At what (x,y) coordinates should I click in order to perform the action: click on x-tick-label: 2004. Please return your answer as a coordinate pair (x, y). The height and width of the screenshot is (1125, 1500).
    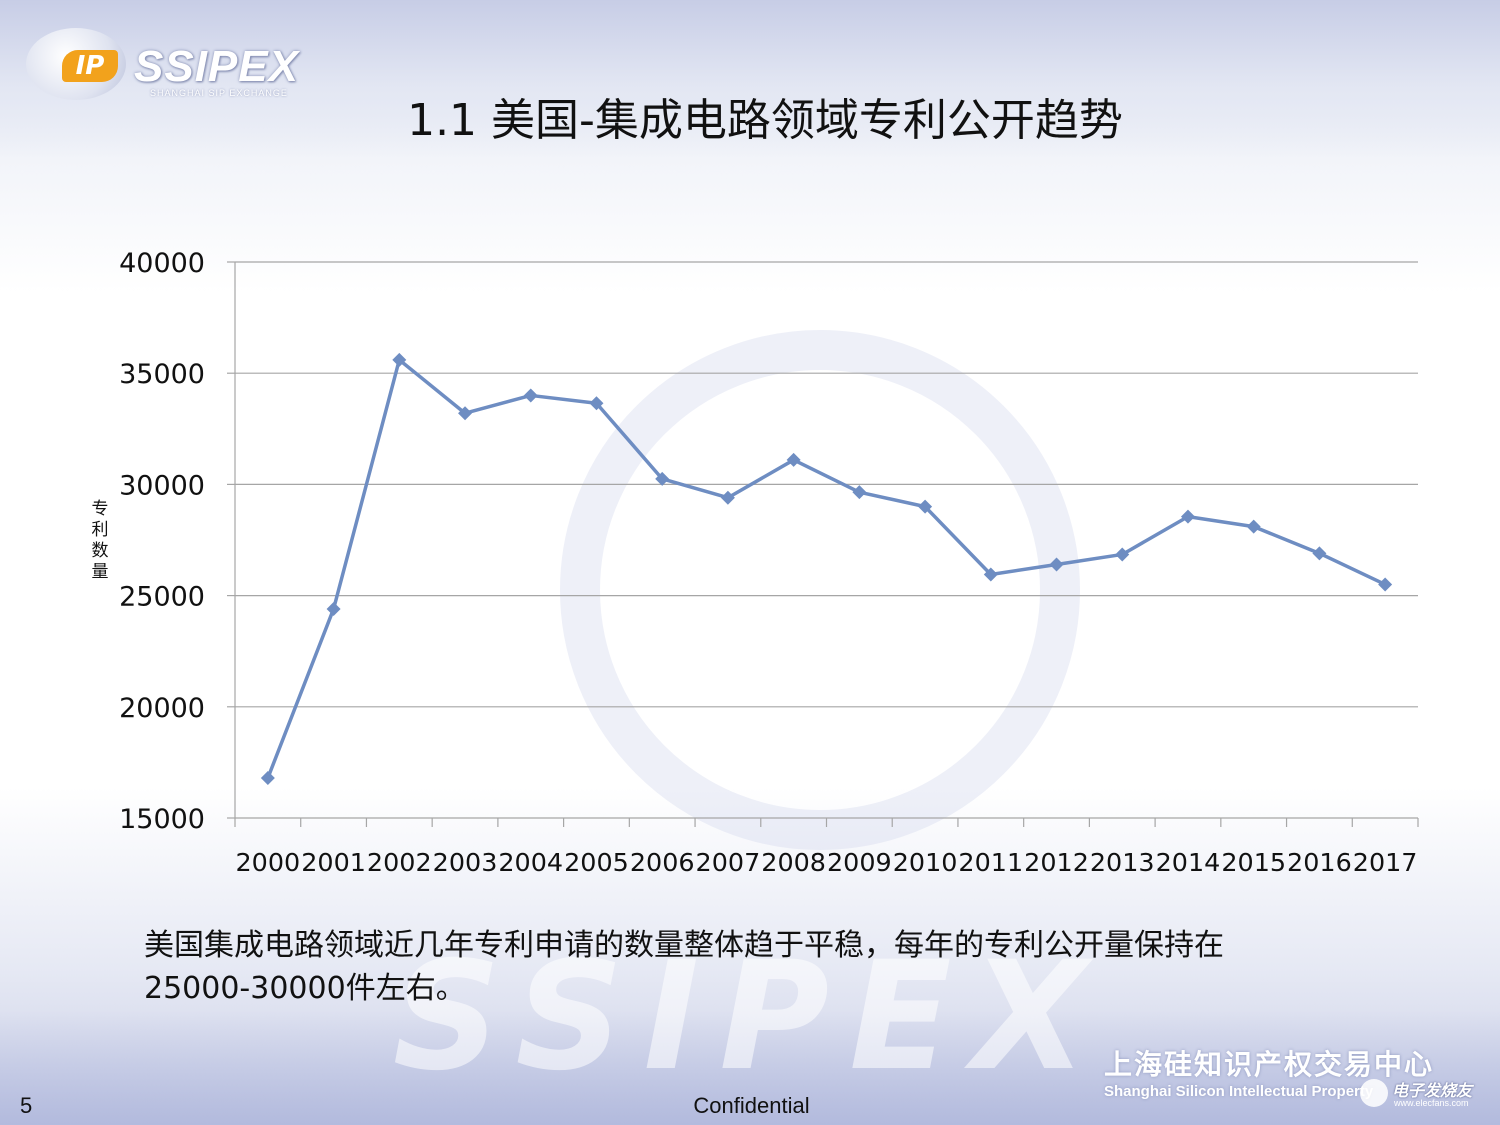
    Looking at the image, I should click on (530, 862).